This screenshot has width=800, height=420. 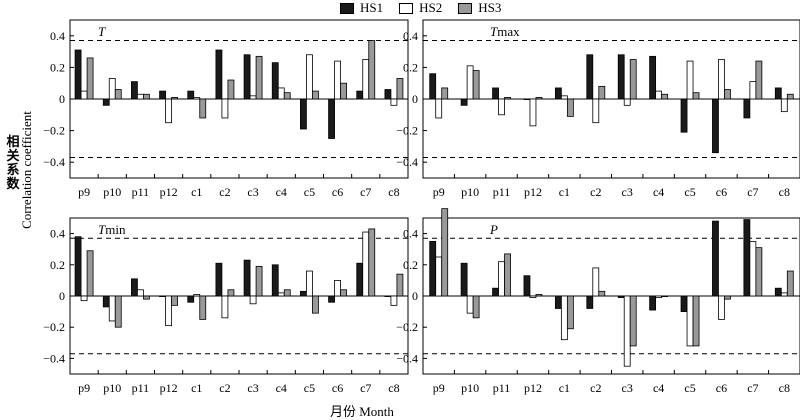 I want to click on panel-title-suffix: min, so click(x=115, y=229).